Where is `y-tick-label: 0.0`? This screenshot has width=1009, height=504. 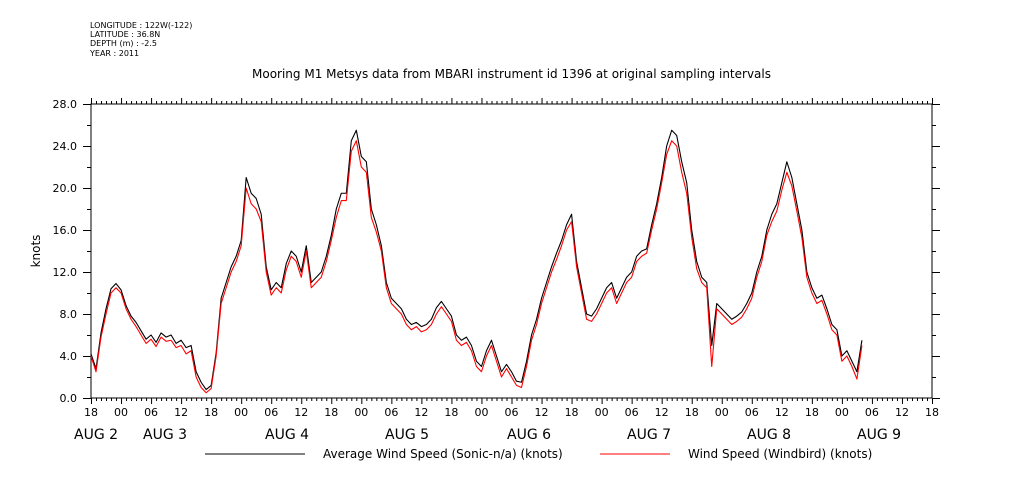 y-tick-label: 0.0 is located at coordinates (69, 398).